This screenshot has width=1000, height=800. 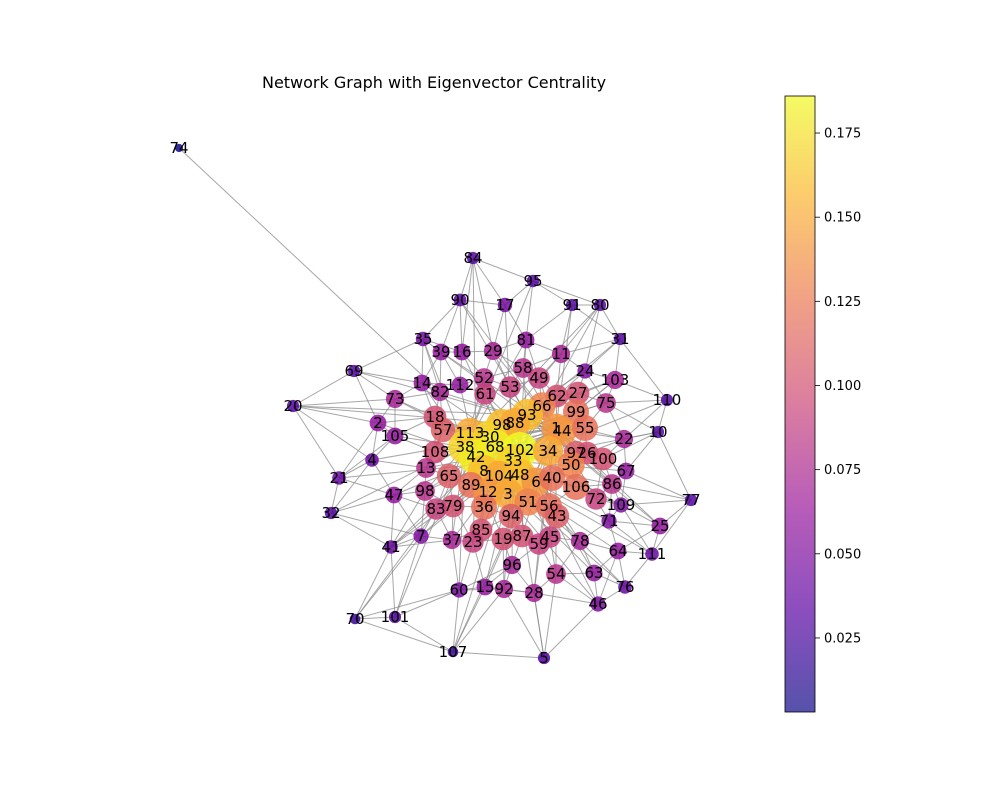 What do you see at coordinates (551, 478) in the screenshot?
I see `node-label: 40` at bounding box center [551, 478].